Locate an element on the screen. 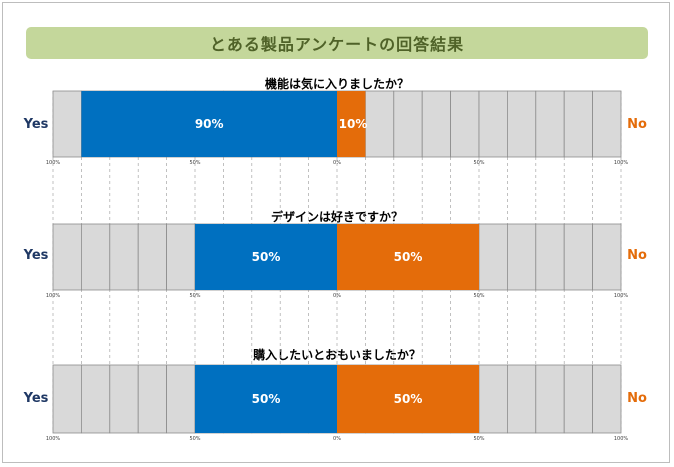  chart-1-title: 機能は気に入りましたか？ is located at coordinates (336, 84).